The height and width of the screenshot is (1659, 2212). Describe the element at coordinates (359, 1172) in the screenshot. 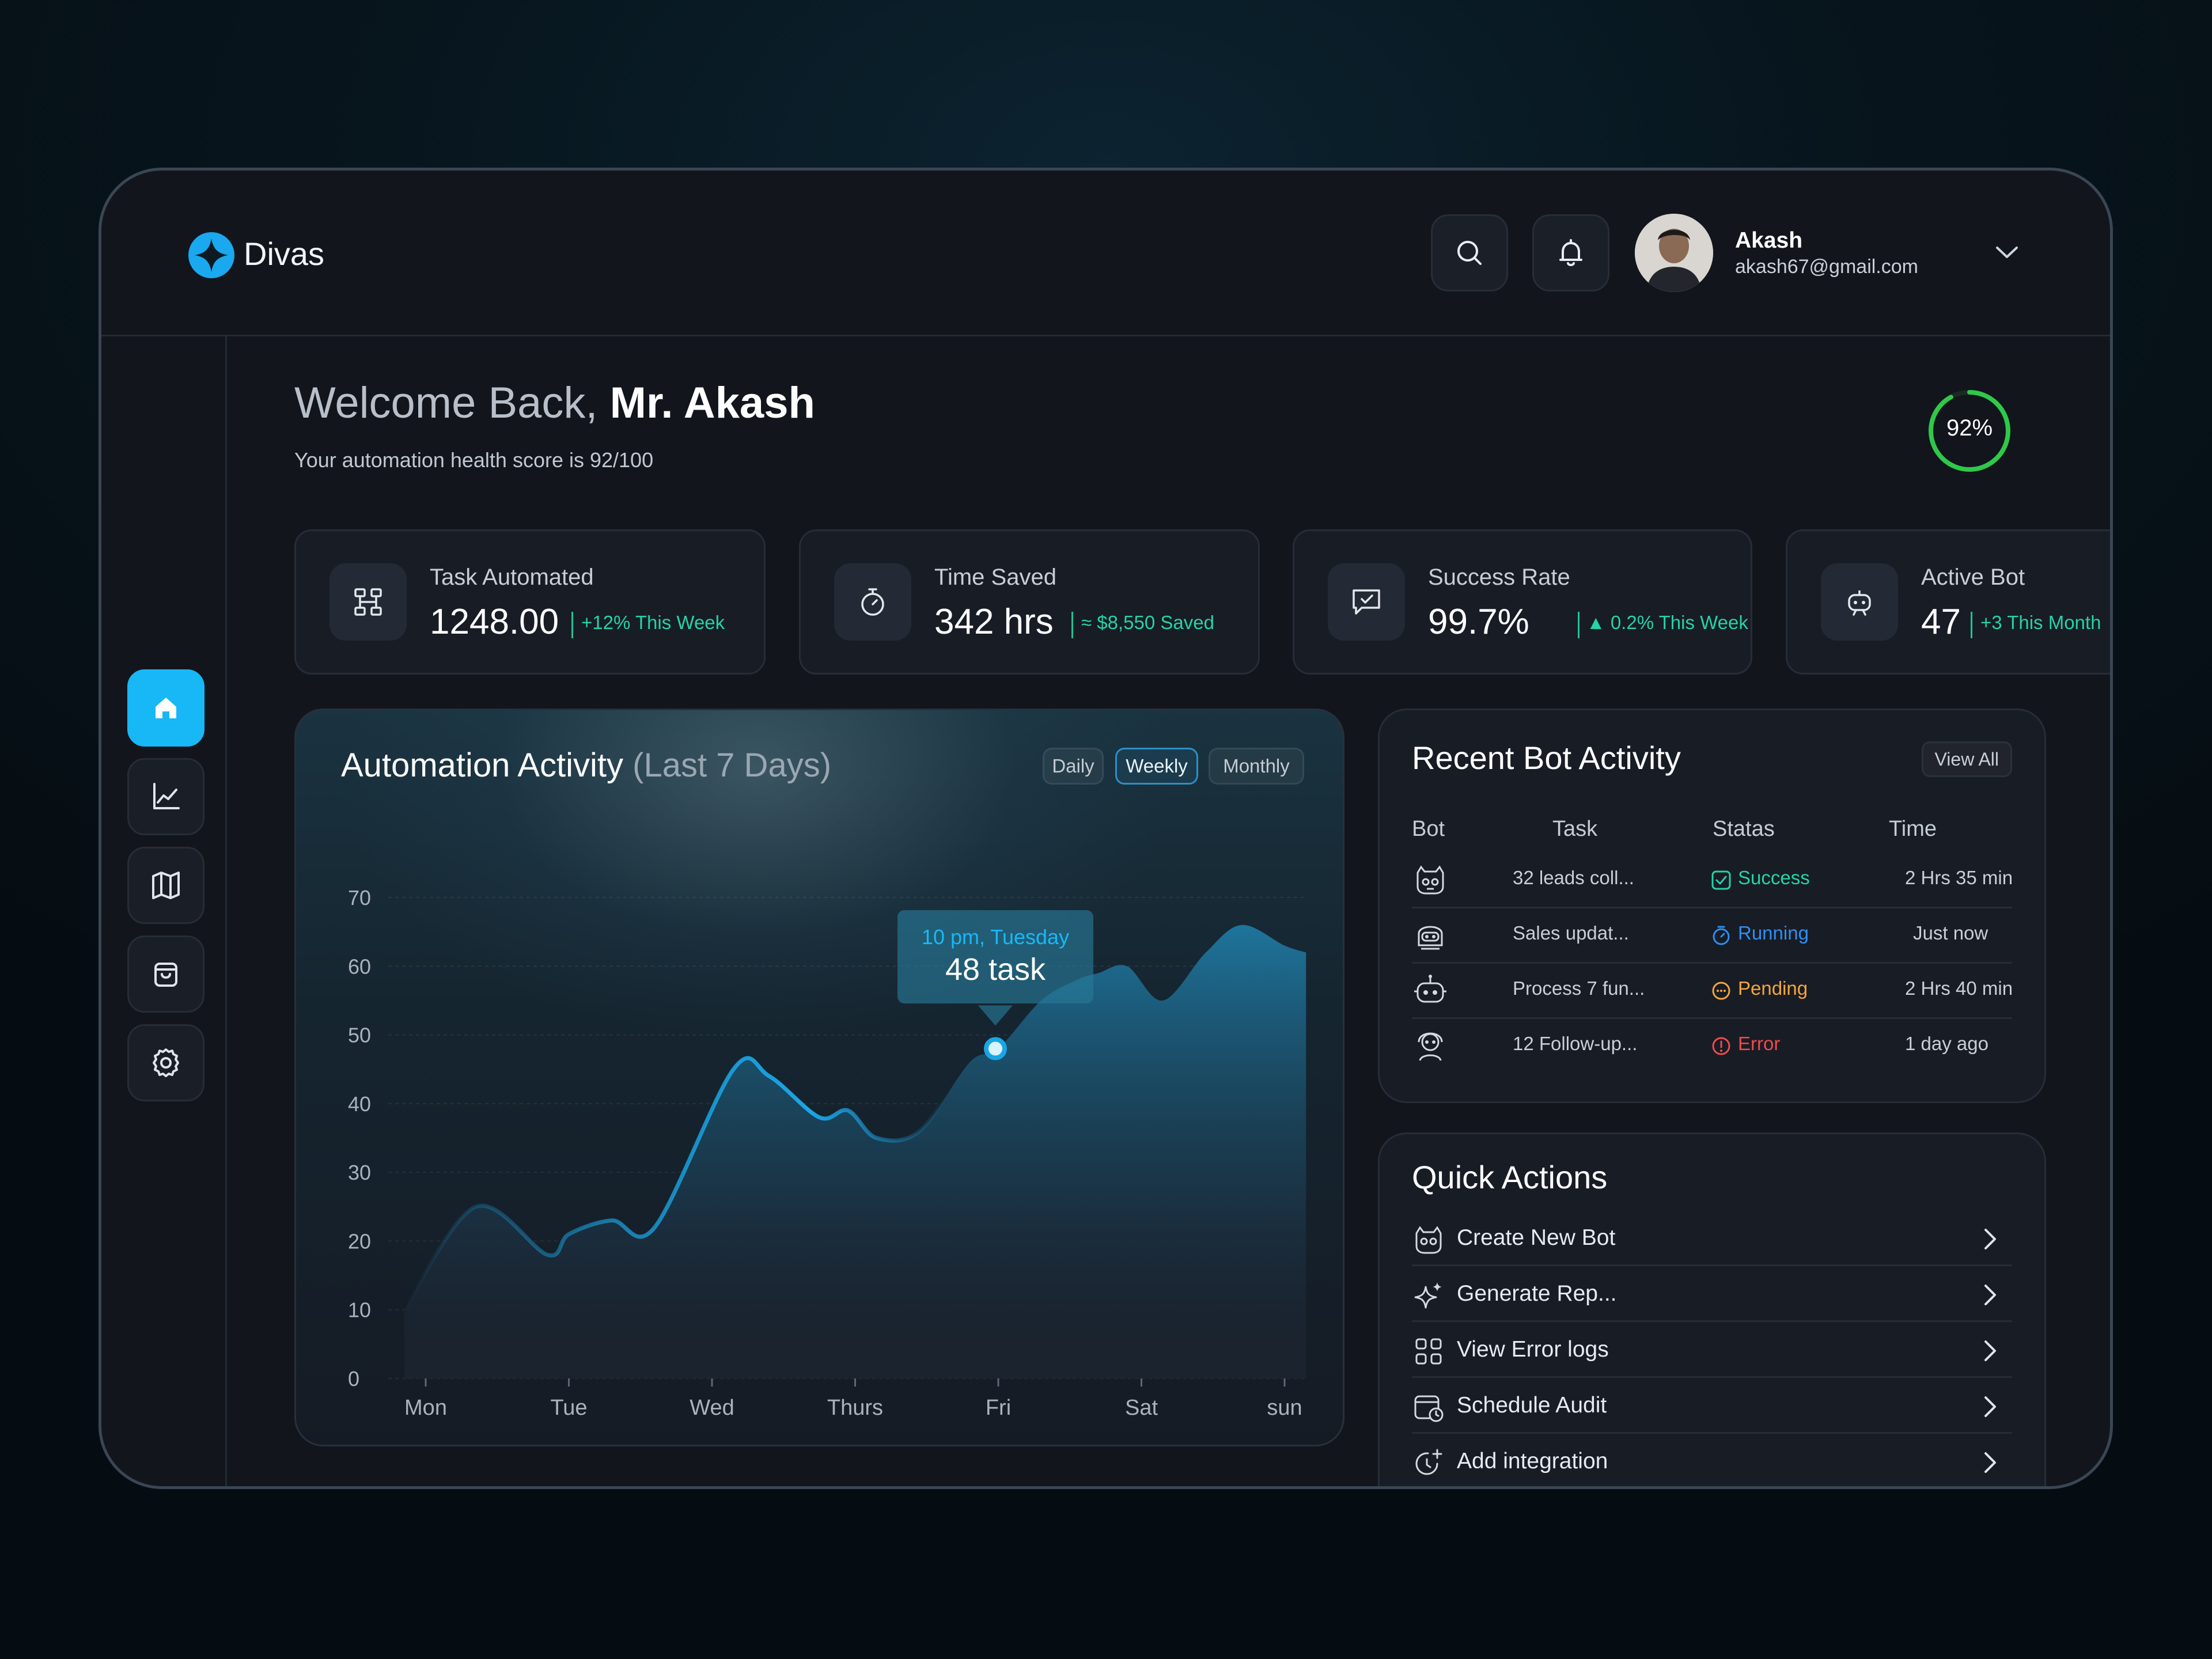

I see `y-tick-label: 30` at that location.